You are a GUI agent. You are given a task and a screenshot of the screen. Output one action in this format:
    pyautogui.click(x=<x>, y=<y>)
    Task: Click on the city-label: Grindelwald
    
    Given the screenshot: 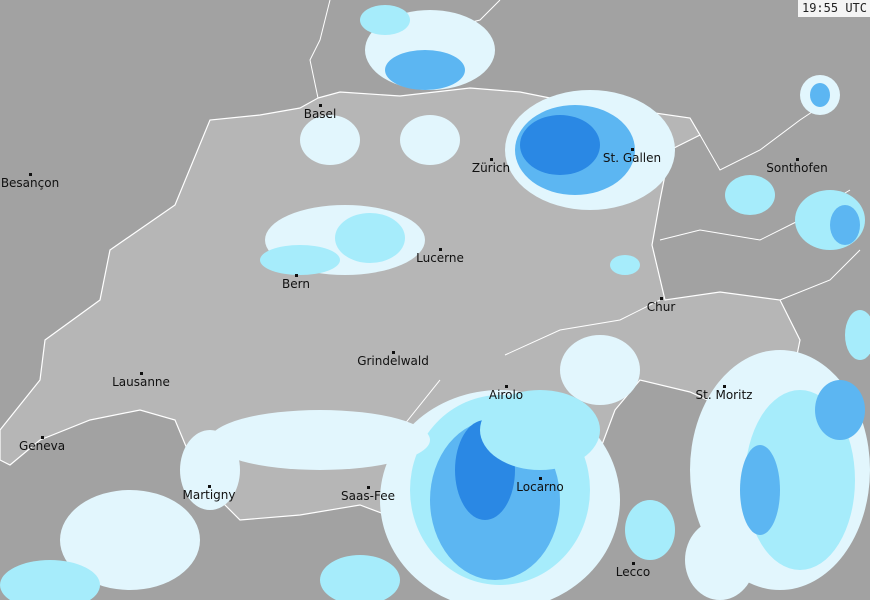 What is the action you would take?
    pyautogui.click(x=393, y=361)
    